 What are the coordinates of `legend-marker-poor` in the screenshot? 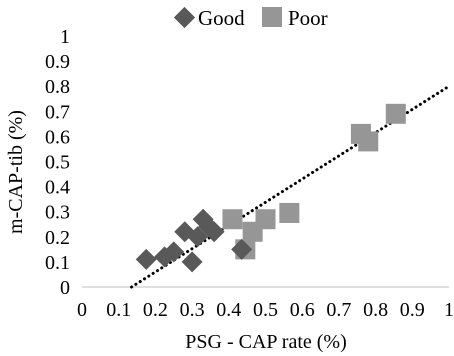 It's located at (272, 17).